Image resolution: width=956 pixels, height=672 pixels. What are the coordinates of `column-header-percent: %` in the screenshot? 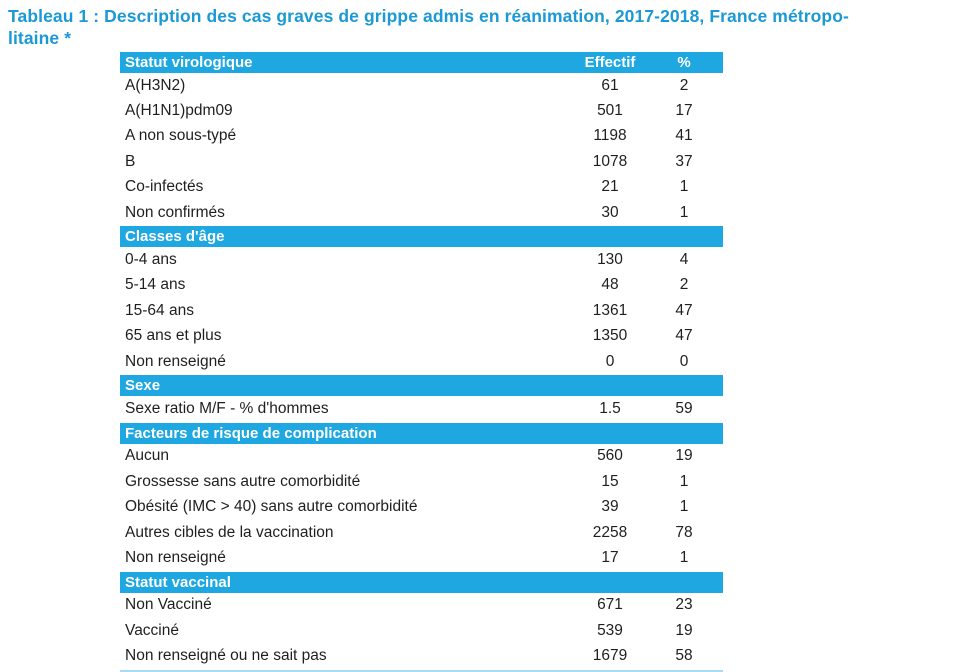 It's located at (684, 62).